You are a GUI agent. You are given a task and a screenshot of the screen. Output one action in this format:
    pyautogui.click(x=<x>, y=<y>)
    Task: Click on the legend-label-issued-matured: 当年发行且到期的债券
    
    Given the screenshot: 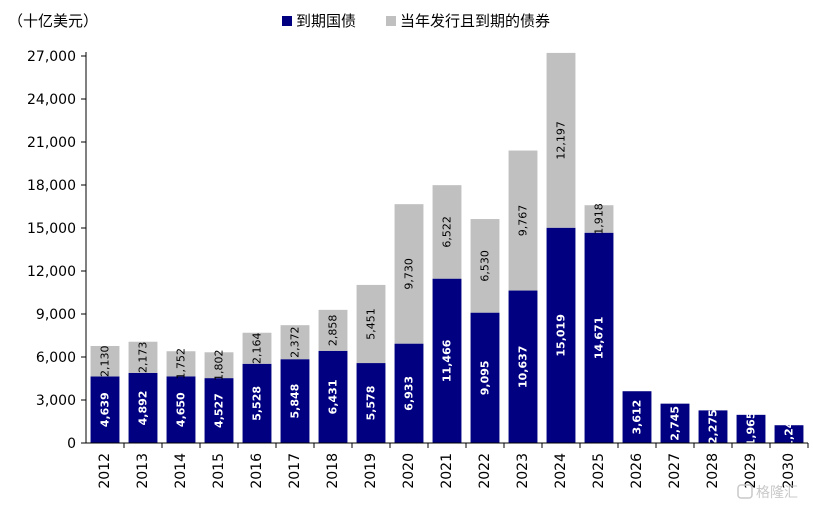 What is the action you would take?
    pyautogui.click(x=475, y=21)
    